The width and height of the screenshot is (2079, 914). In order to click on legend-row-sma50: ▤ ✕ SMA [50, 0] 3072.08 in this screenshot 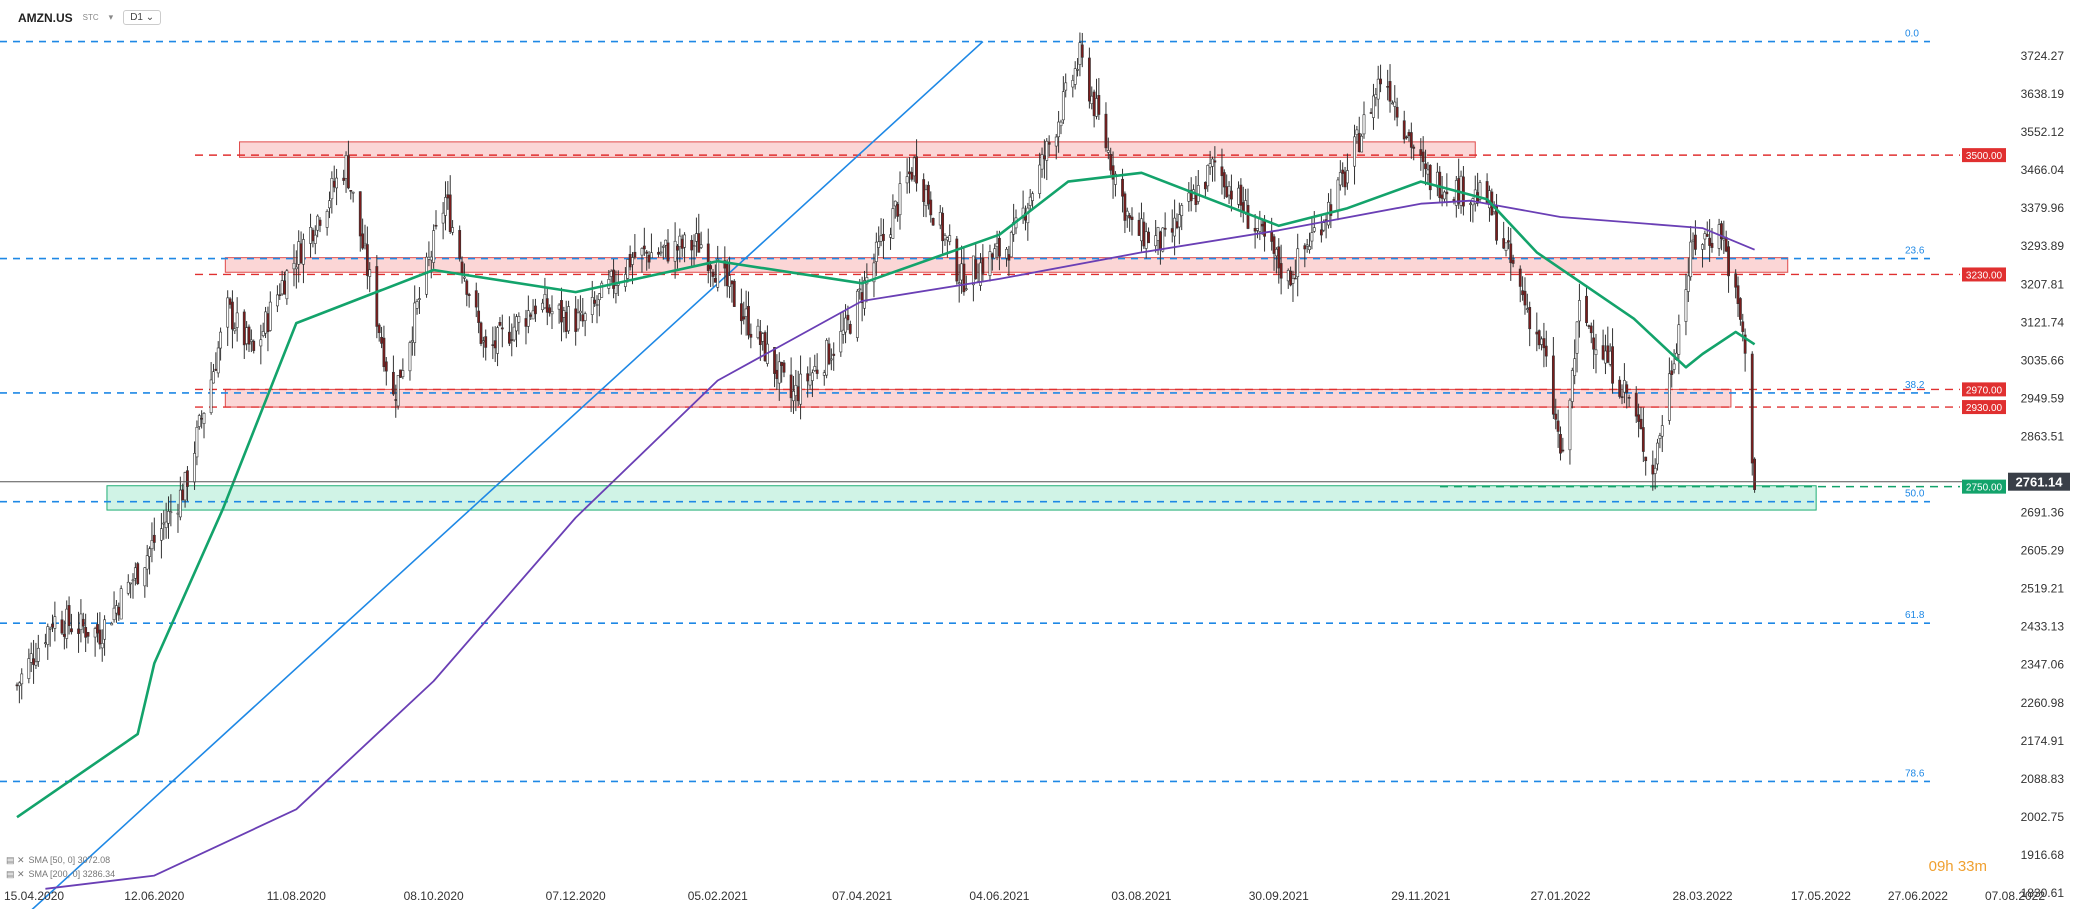, I will do `click(60, 860)`.